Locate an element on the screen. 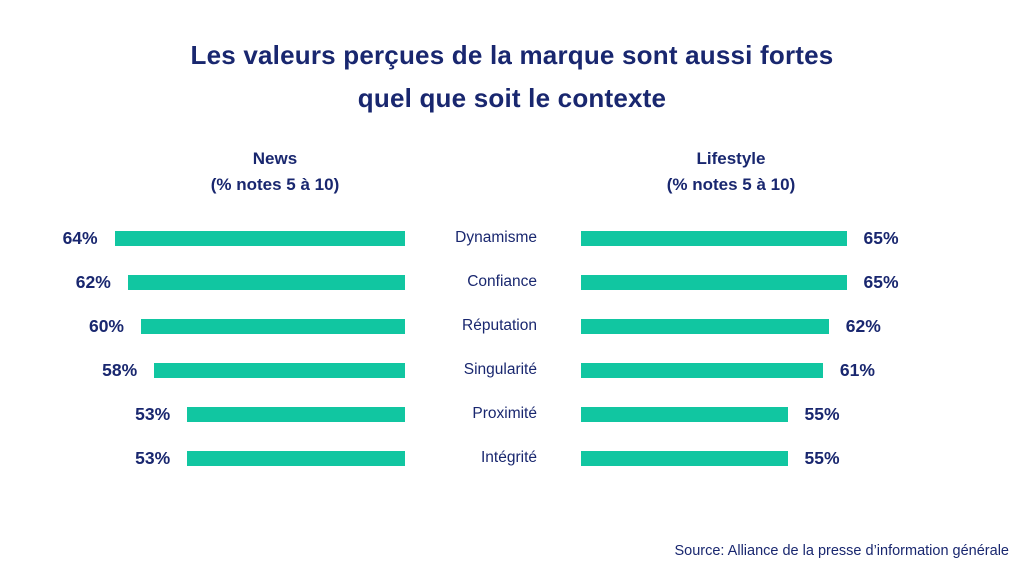  lifestyle-bar-row: 62% is located at coordinates (731, 326).